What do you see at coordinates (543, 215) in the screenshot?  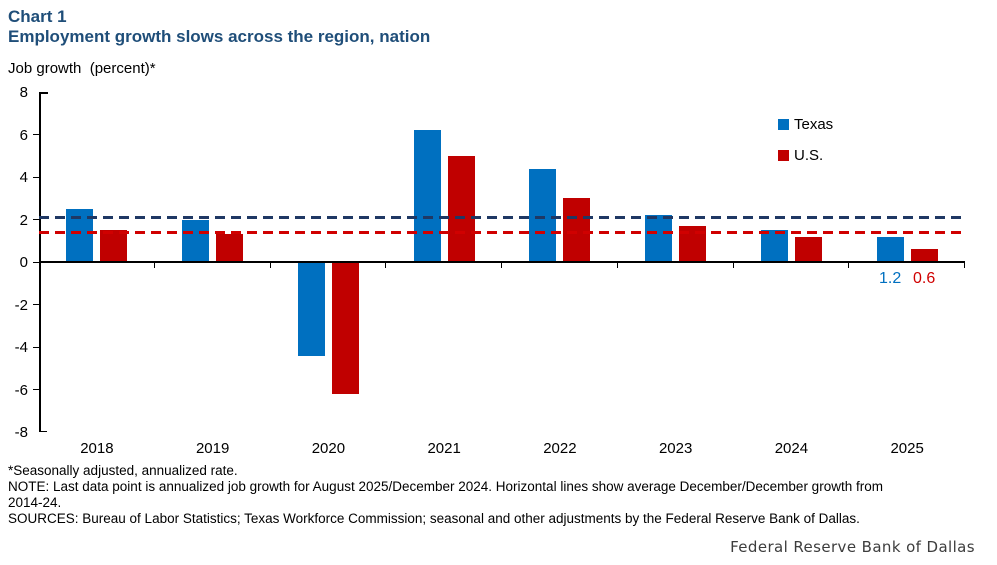 I see `bar-texas-2022` at bounding box center [543, 215].